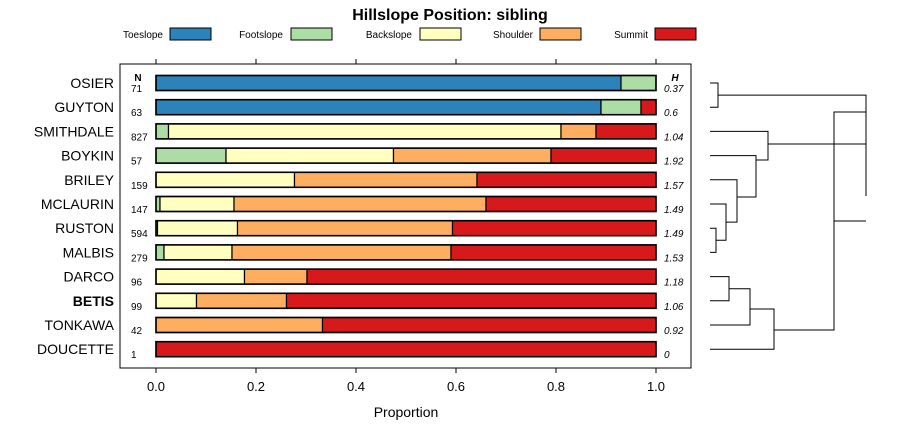 The image size is (900, 440). What do you see at coordinates (84, 107) in the screenshot?
I see `row-label-guyton: GUYTON` at bounding box center [84, 107].